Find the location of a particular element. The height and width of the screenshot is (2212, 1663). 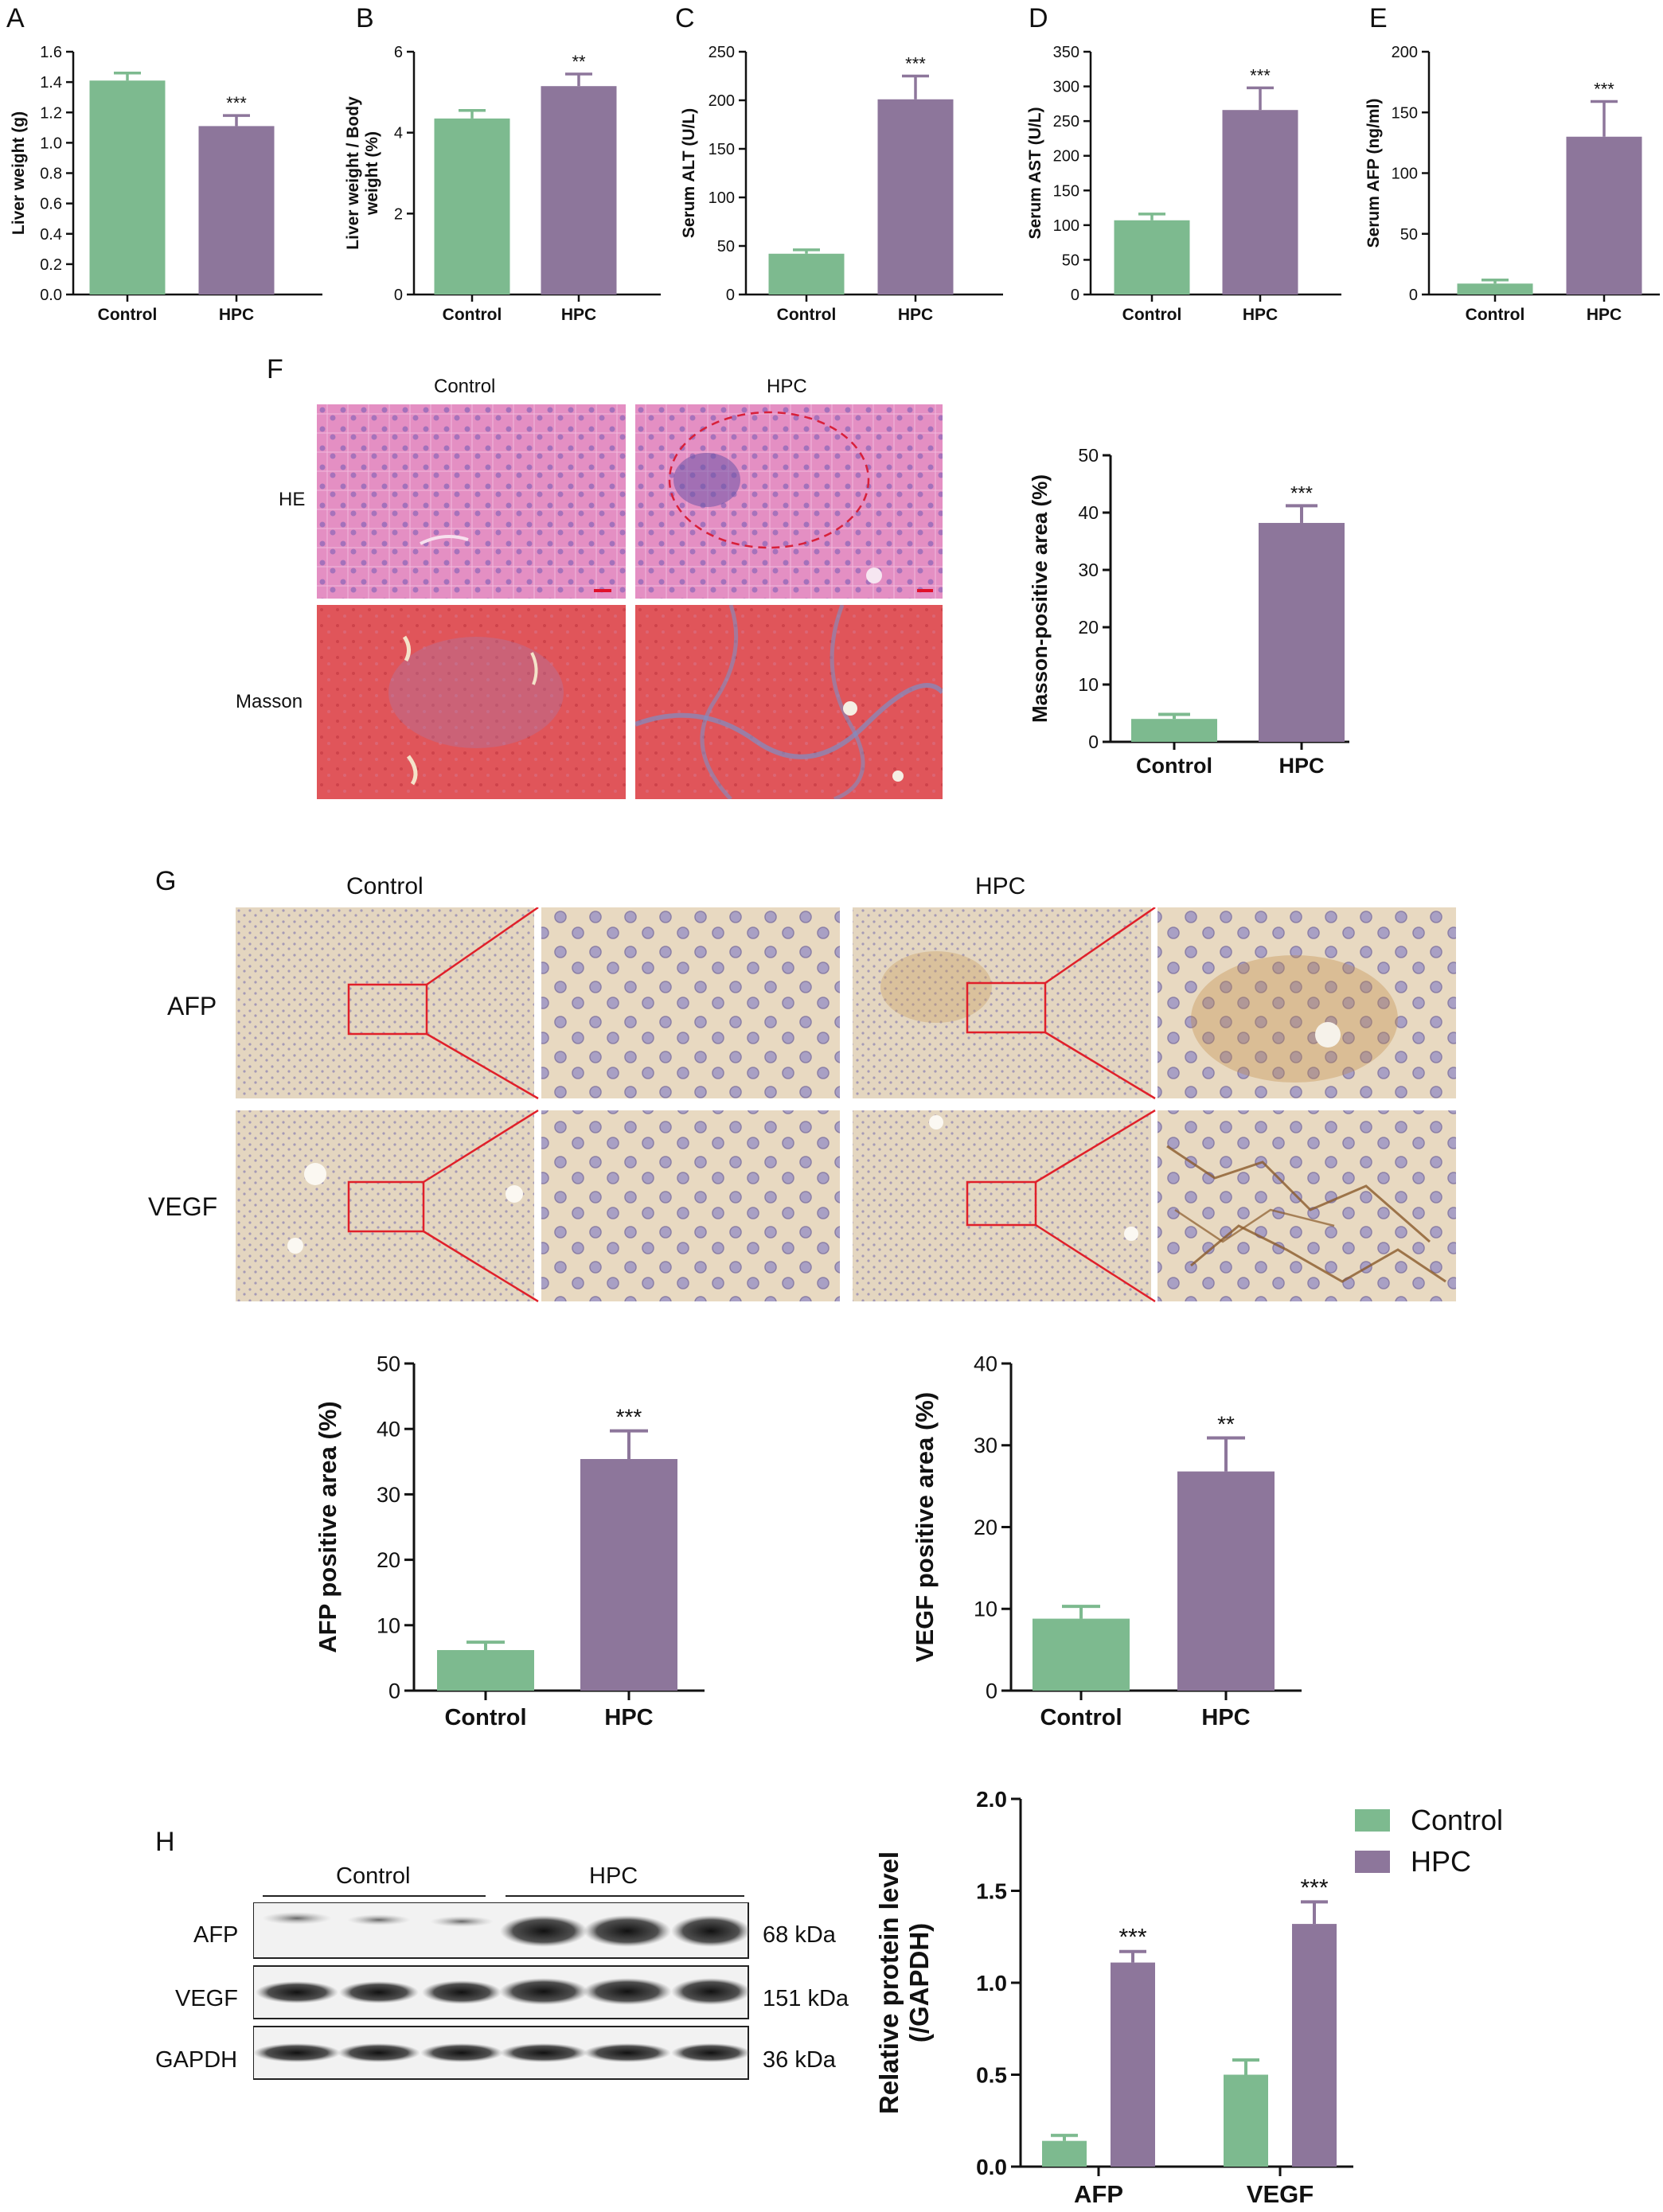

y-tick-label: 1.6 is located at coordinates (51, 53).